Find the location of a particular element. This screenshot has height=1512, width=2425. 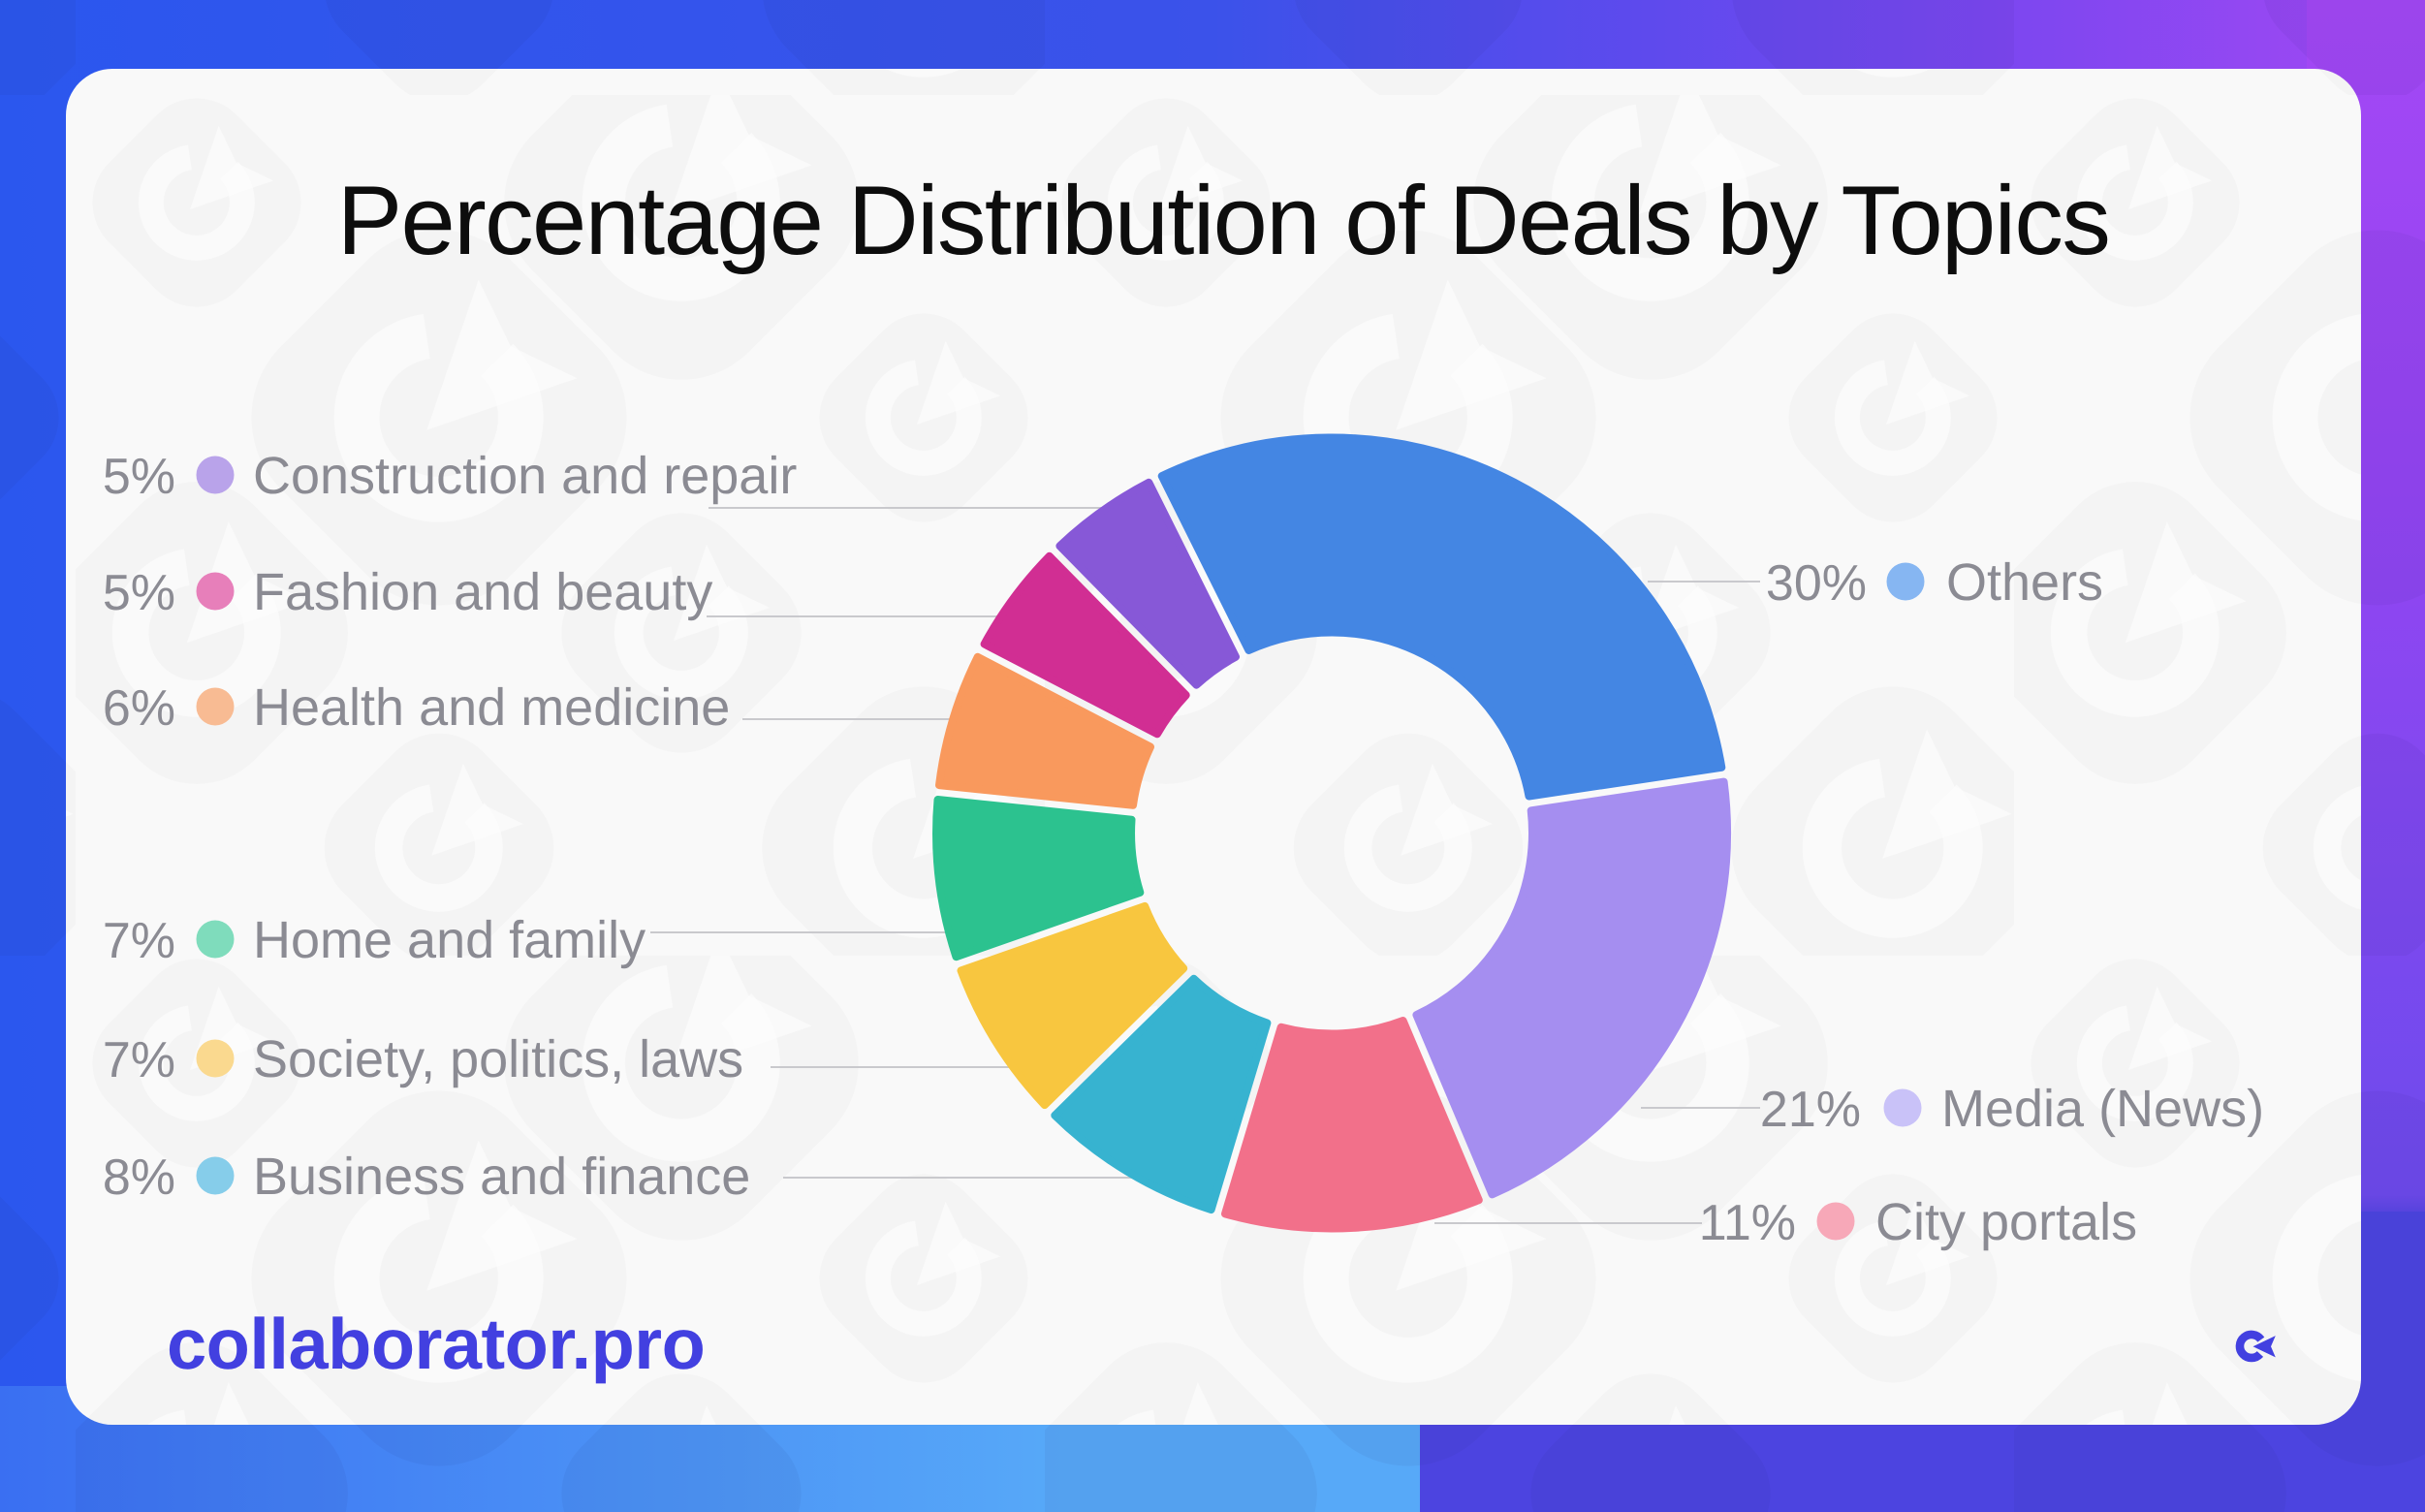

svg-text: collaborator.pro is located at coordinates (436, 1344).